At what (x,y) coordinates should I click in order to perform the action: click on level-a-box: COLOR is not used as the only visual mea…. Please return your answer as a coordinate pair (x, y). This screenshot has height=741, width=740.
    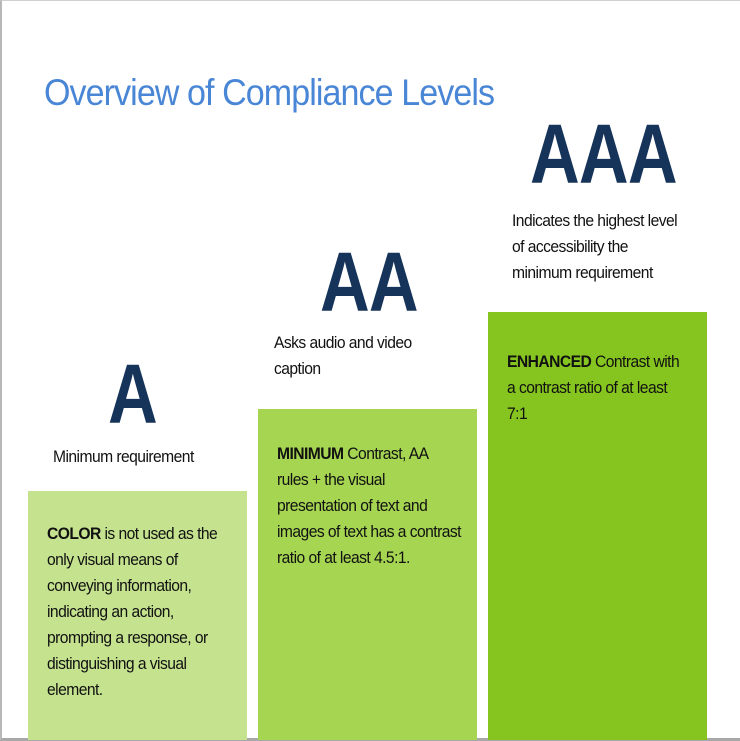
    Looking at the image, I should click on (137, 615).